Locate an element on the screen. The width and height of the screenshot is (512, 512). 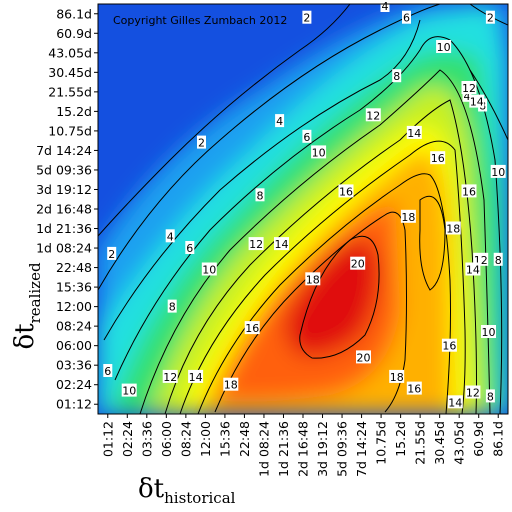
y-tick-label: 1d 21:36 is located at coordinates (64, 228).